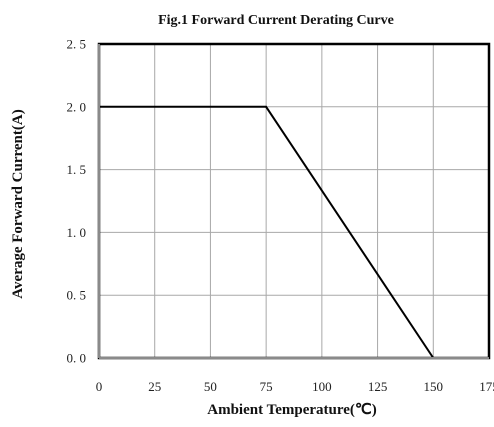 The image size is (494, 427). I want to click on x-tick-label: 150, so click(434, 386).